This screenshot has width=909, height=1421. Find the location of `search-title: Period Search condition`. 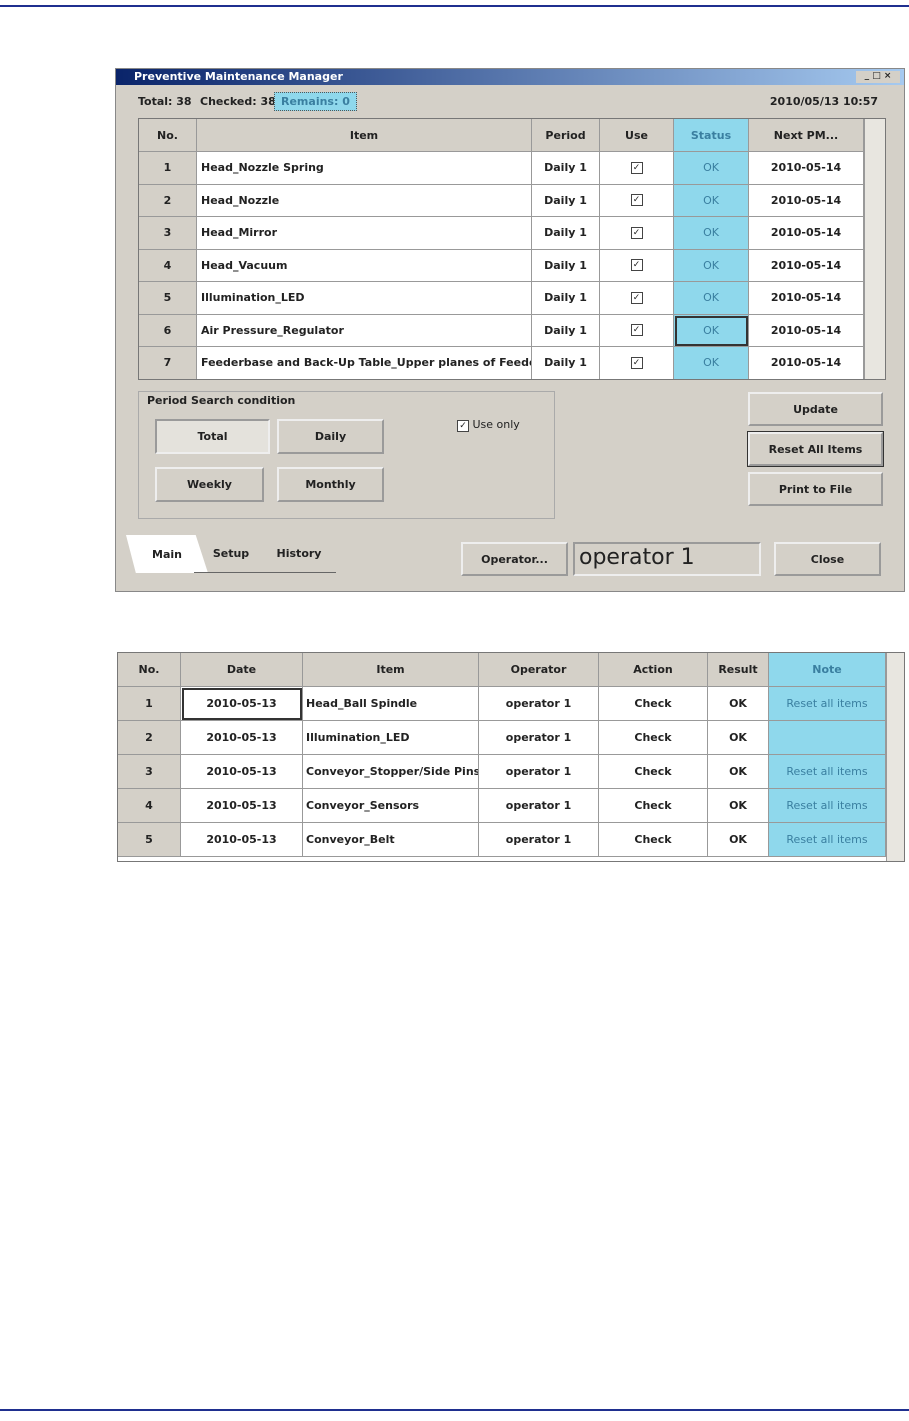

search-title: Period Search condition is located at coordinates (221, 400).